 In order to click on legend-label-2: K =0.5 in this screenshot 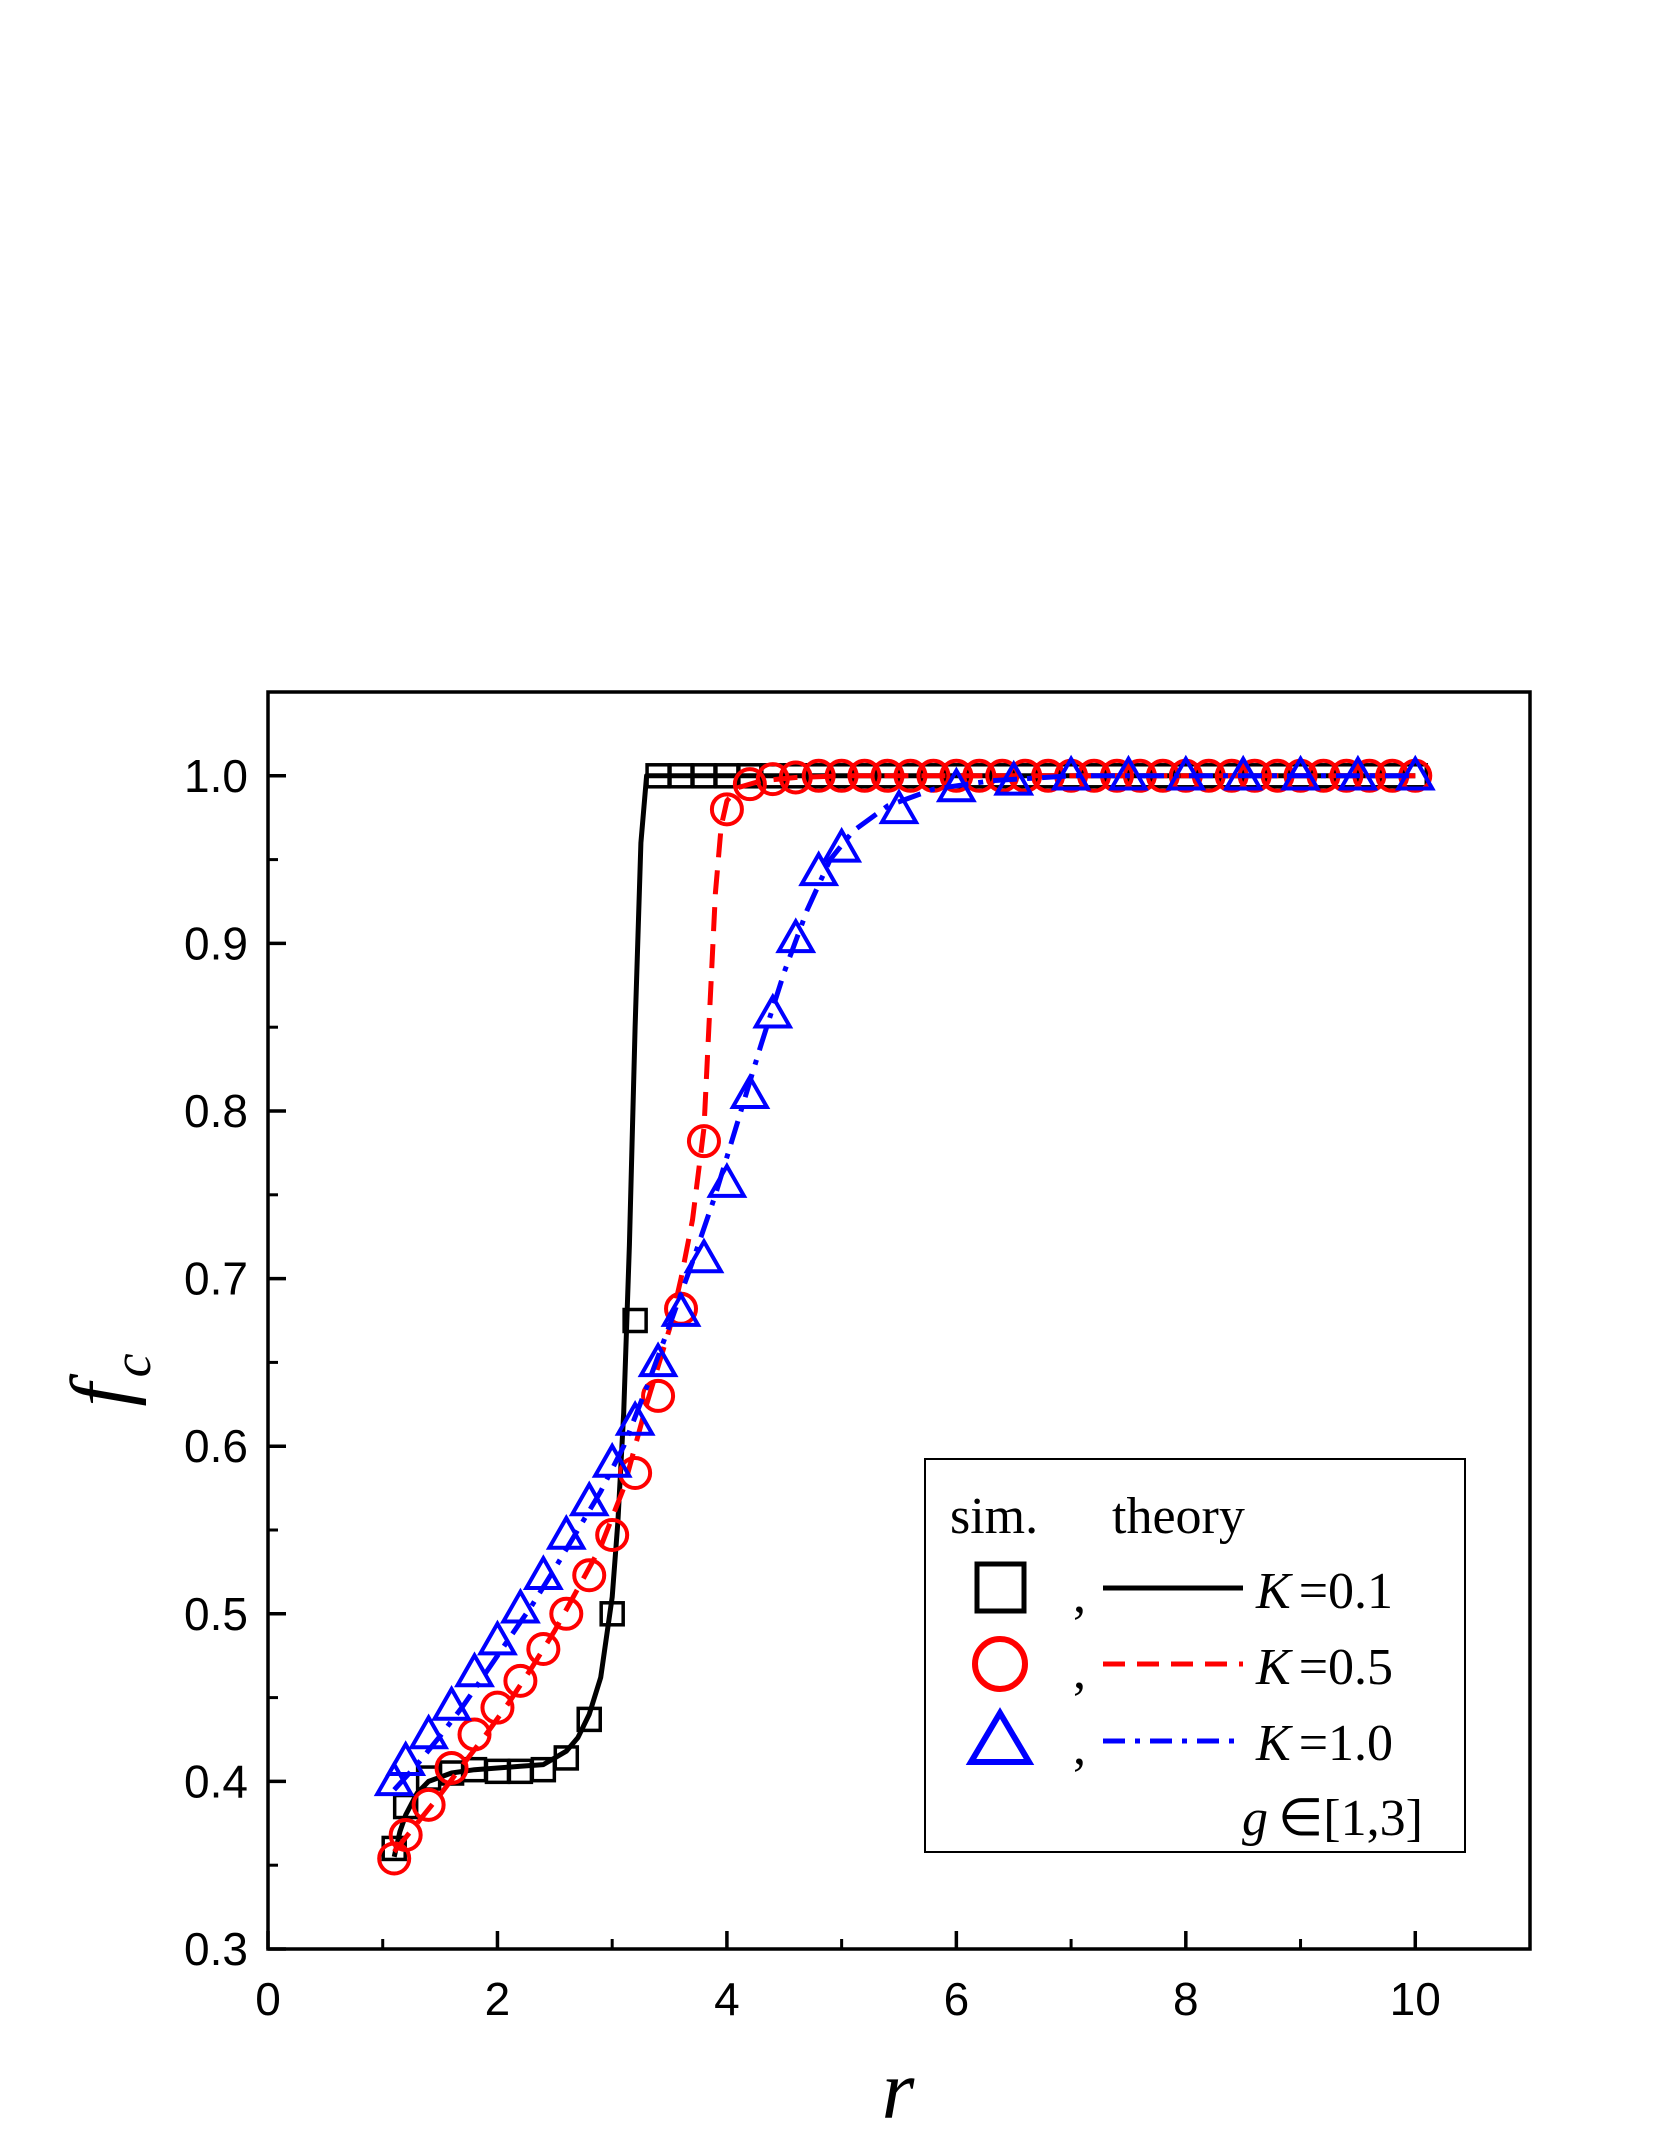, I will do `click(1324, 1667)`.